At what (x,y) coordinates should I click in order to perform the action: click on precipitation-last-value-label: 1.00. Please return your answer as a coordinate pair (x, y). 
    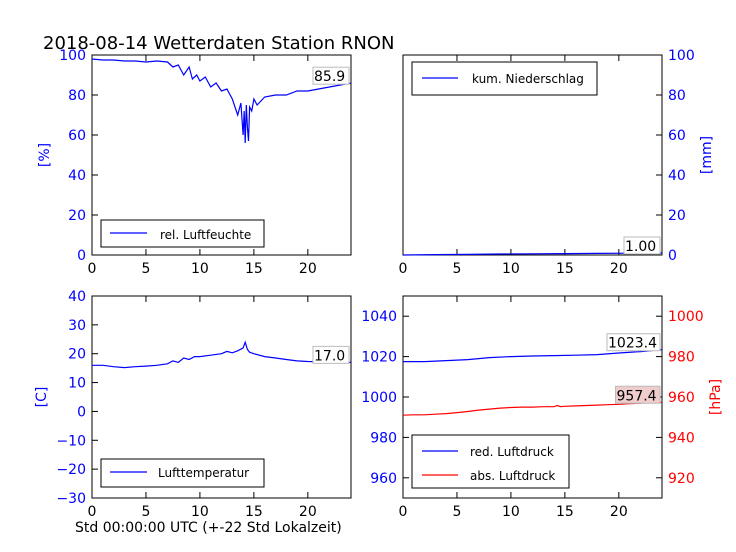
    Looking at the image, I should click on (640, 247).